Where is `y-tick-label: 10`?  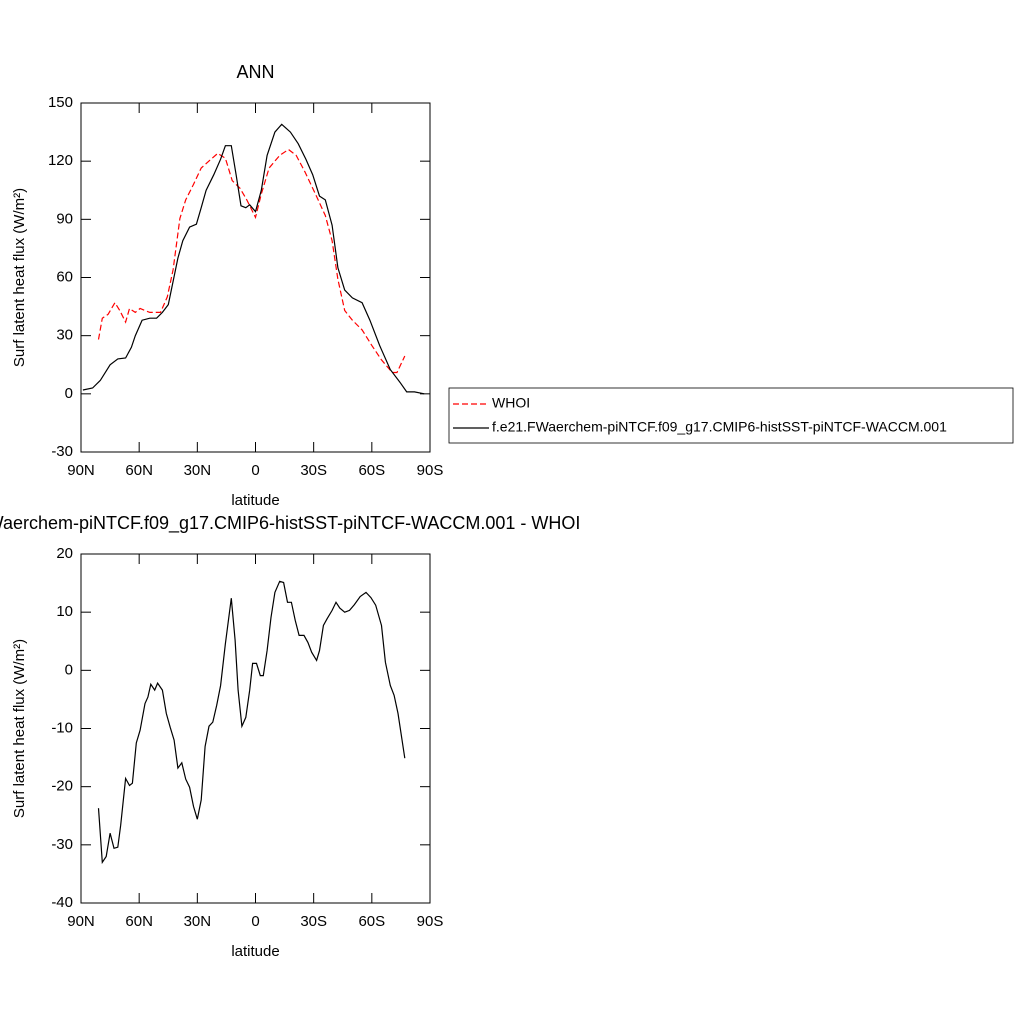 y-tick-label: 10 is located at coordinates (64, 611).